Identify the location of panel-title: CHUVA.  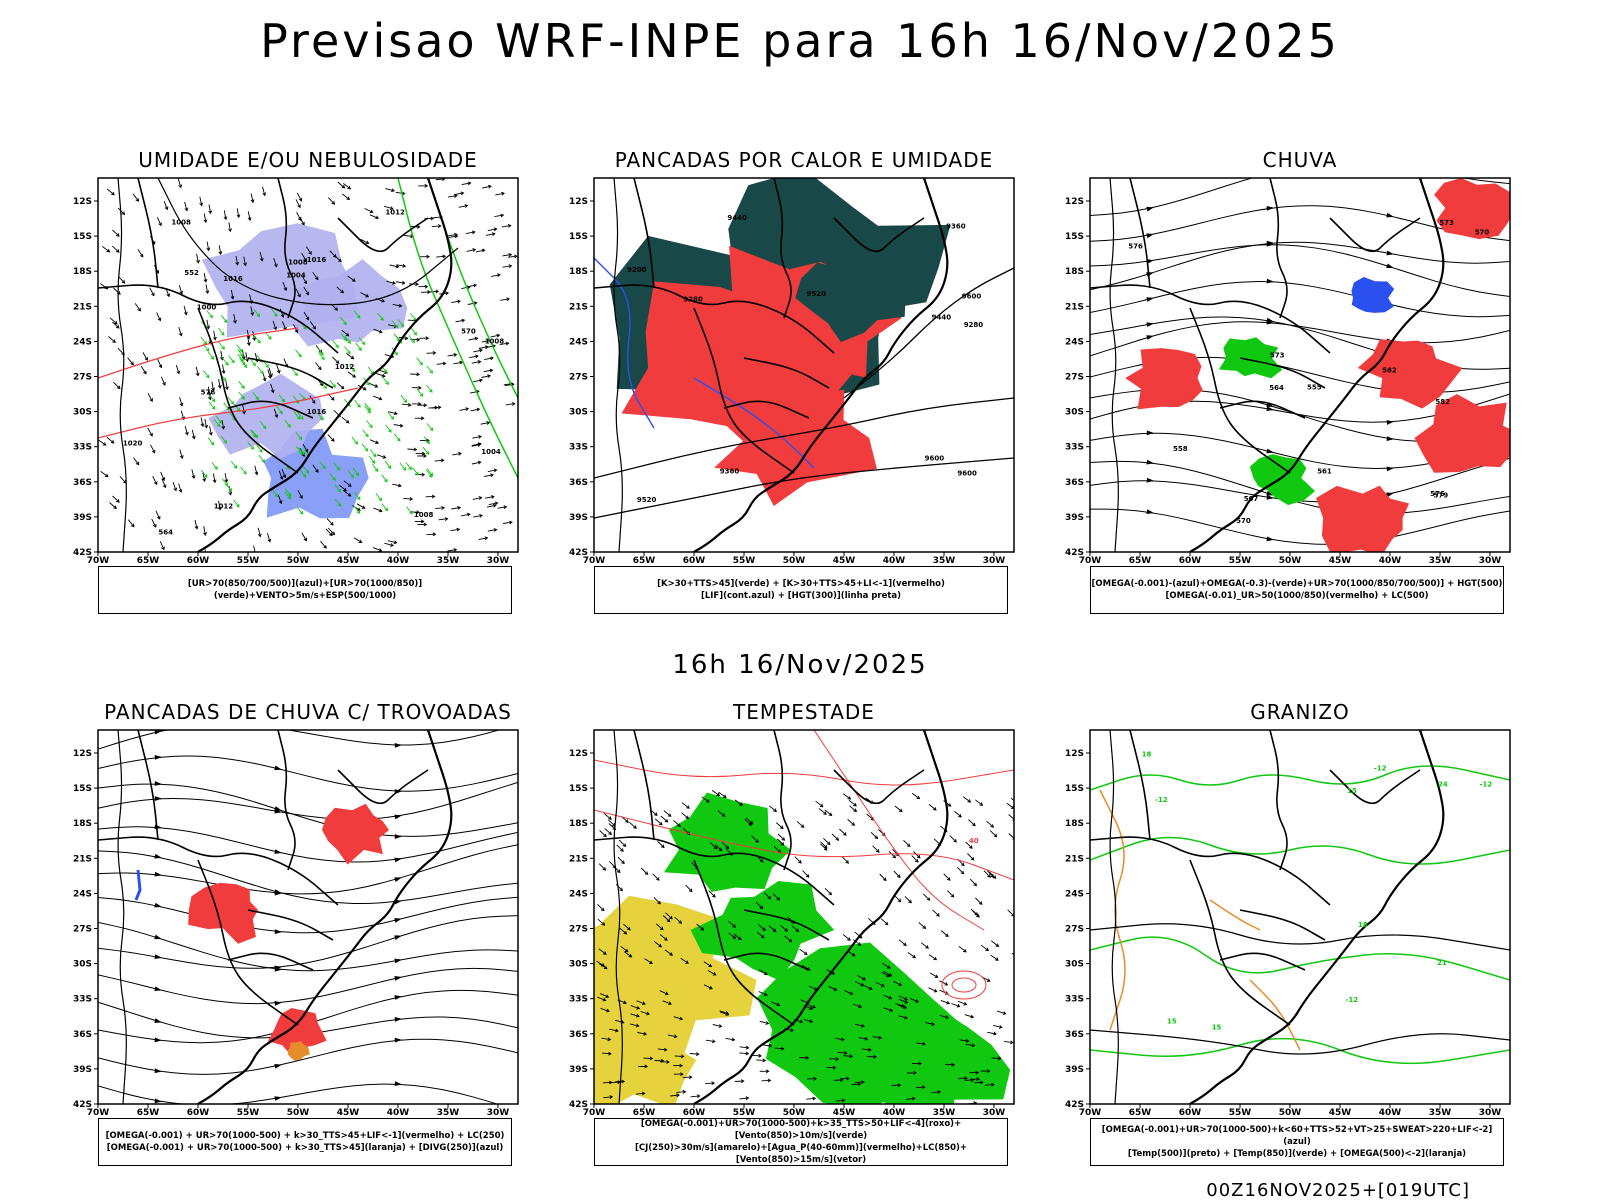
(1300, 160).